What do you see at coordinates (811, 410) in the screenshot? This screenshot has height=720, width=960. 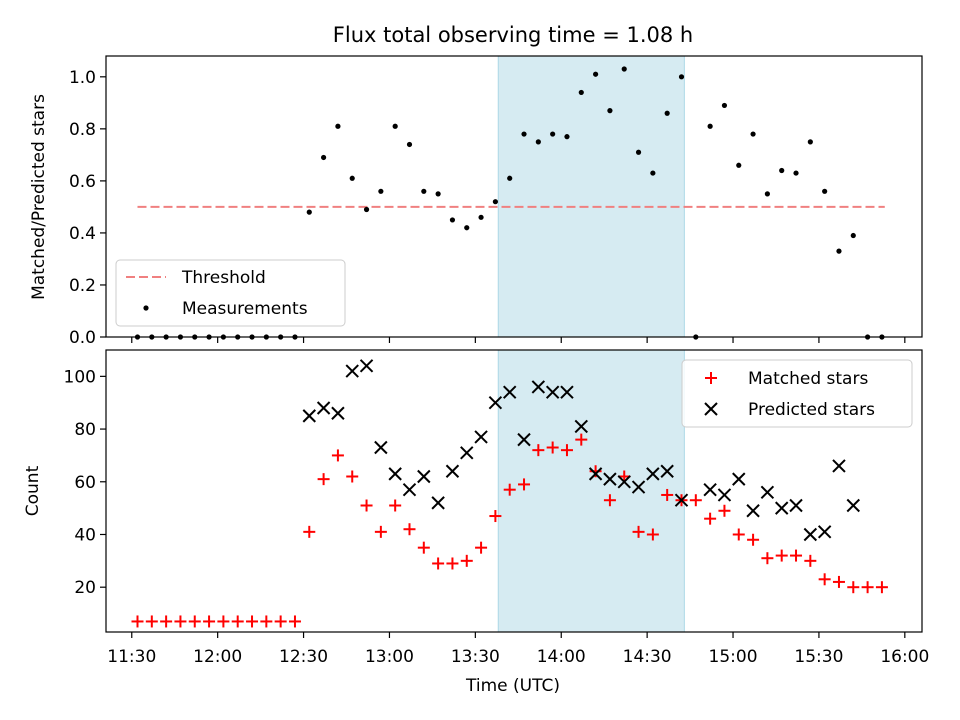 I see `legend-predicted-label: Predicted stars` at bounding box center [811, 410].